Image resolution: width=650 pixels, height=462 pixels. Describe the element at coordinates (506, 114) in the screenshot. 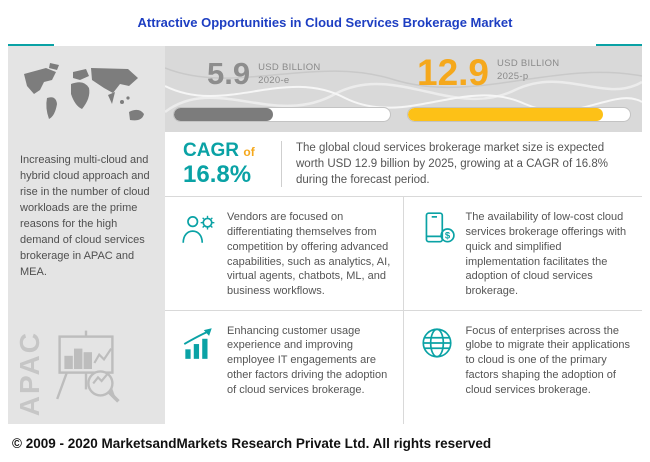

I see `market-size-2025-bar-fill` at that location.